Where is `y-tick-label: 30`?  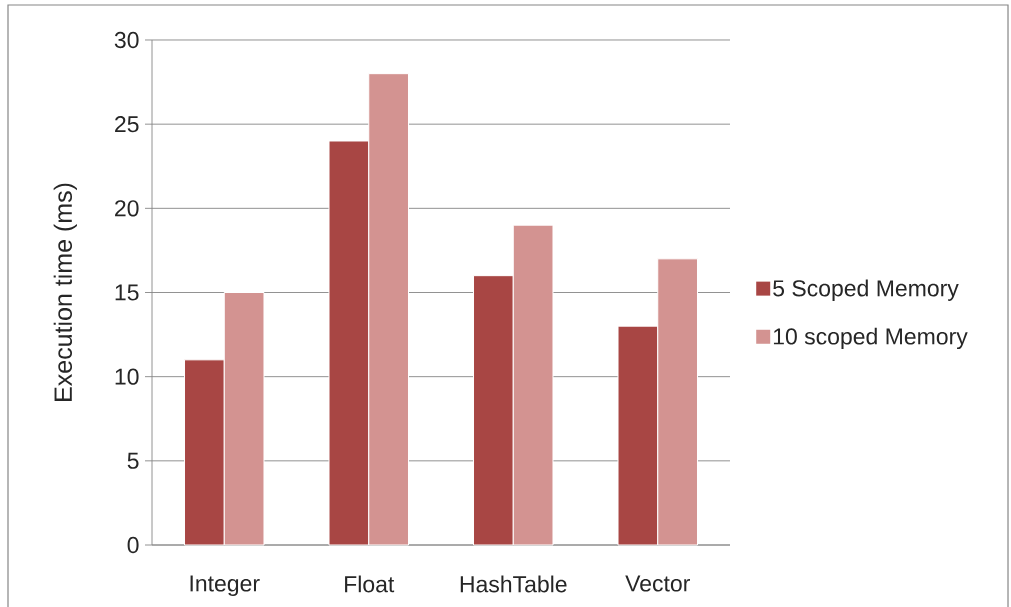 y-tick-label: 30 is located at coordinates (126, 40).